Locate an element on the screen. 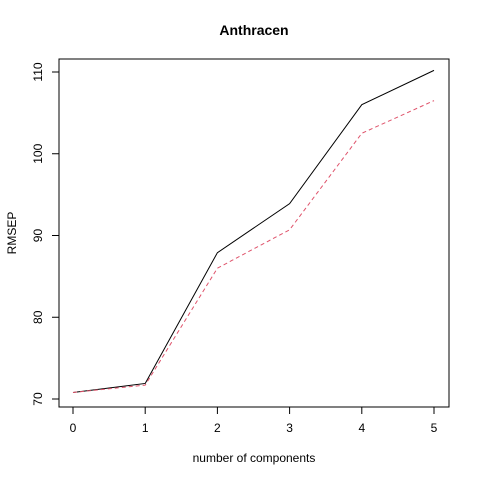 The height and width of the screenshot is (480, 480). y-tick-label-3: 100 is located at coordinates (38, 153).